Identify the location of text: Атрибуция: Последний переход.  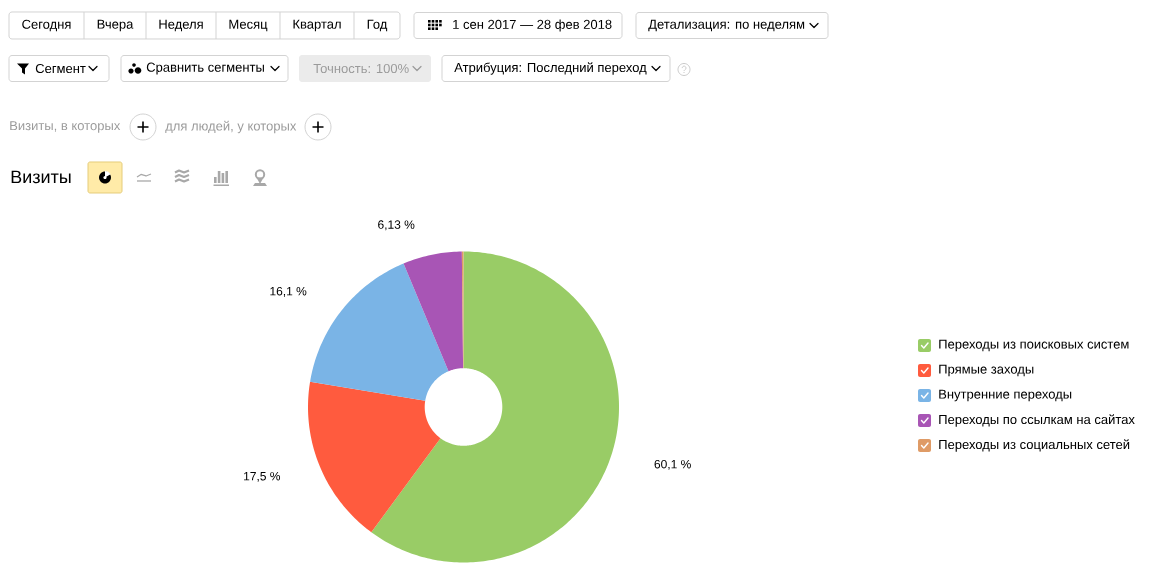
(550, 68).